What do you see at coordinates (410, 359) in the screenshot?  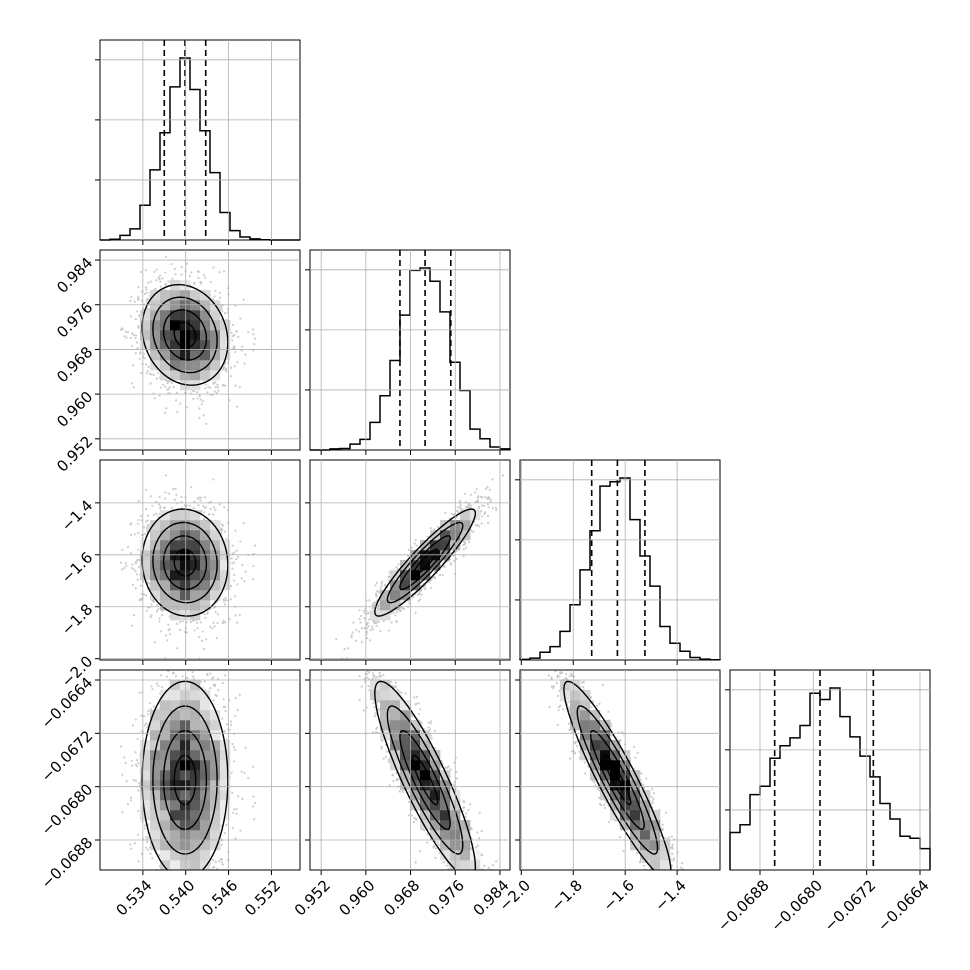 I see `histogram-step-line` at bounding box center [410, 359].